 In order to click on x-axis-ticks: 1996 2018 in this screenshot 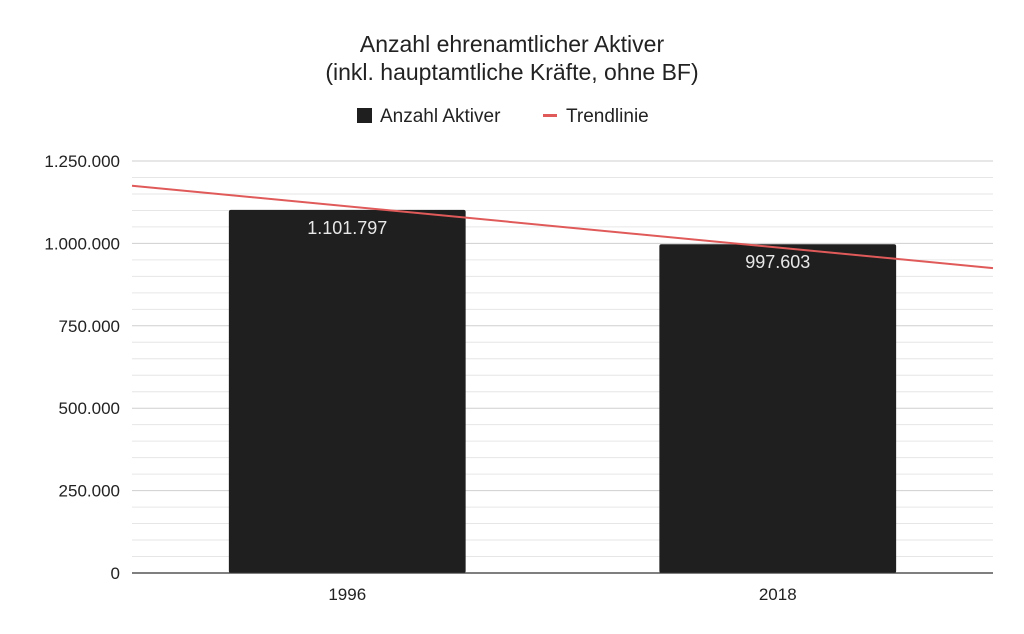, I will do `click(562, 594)`.